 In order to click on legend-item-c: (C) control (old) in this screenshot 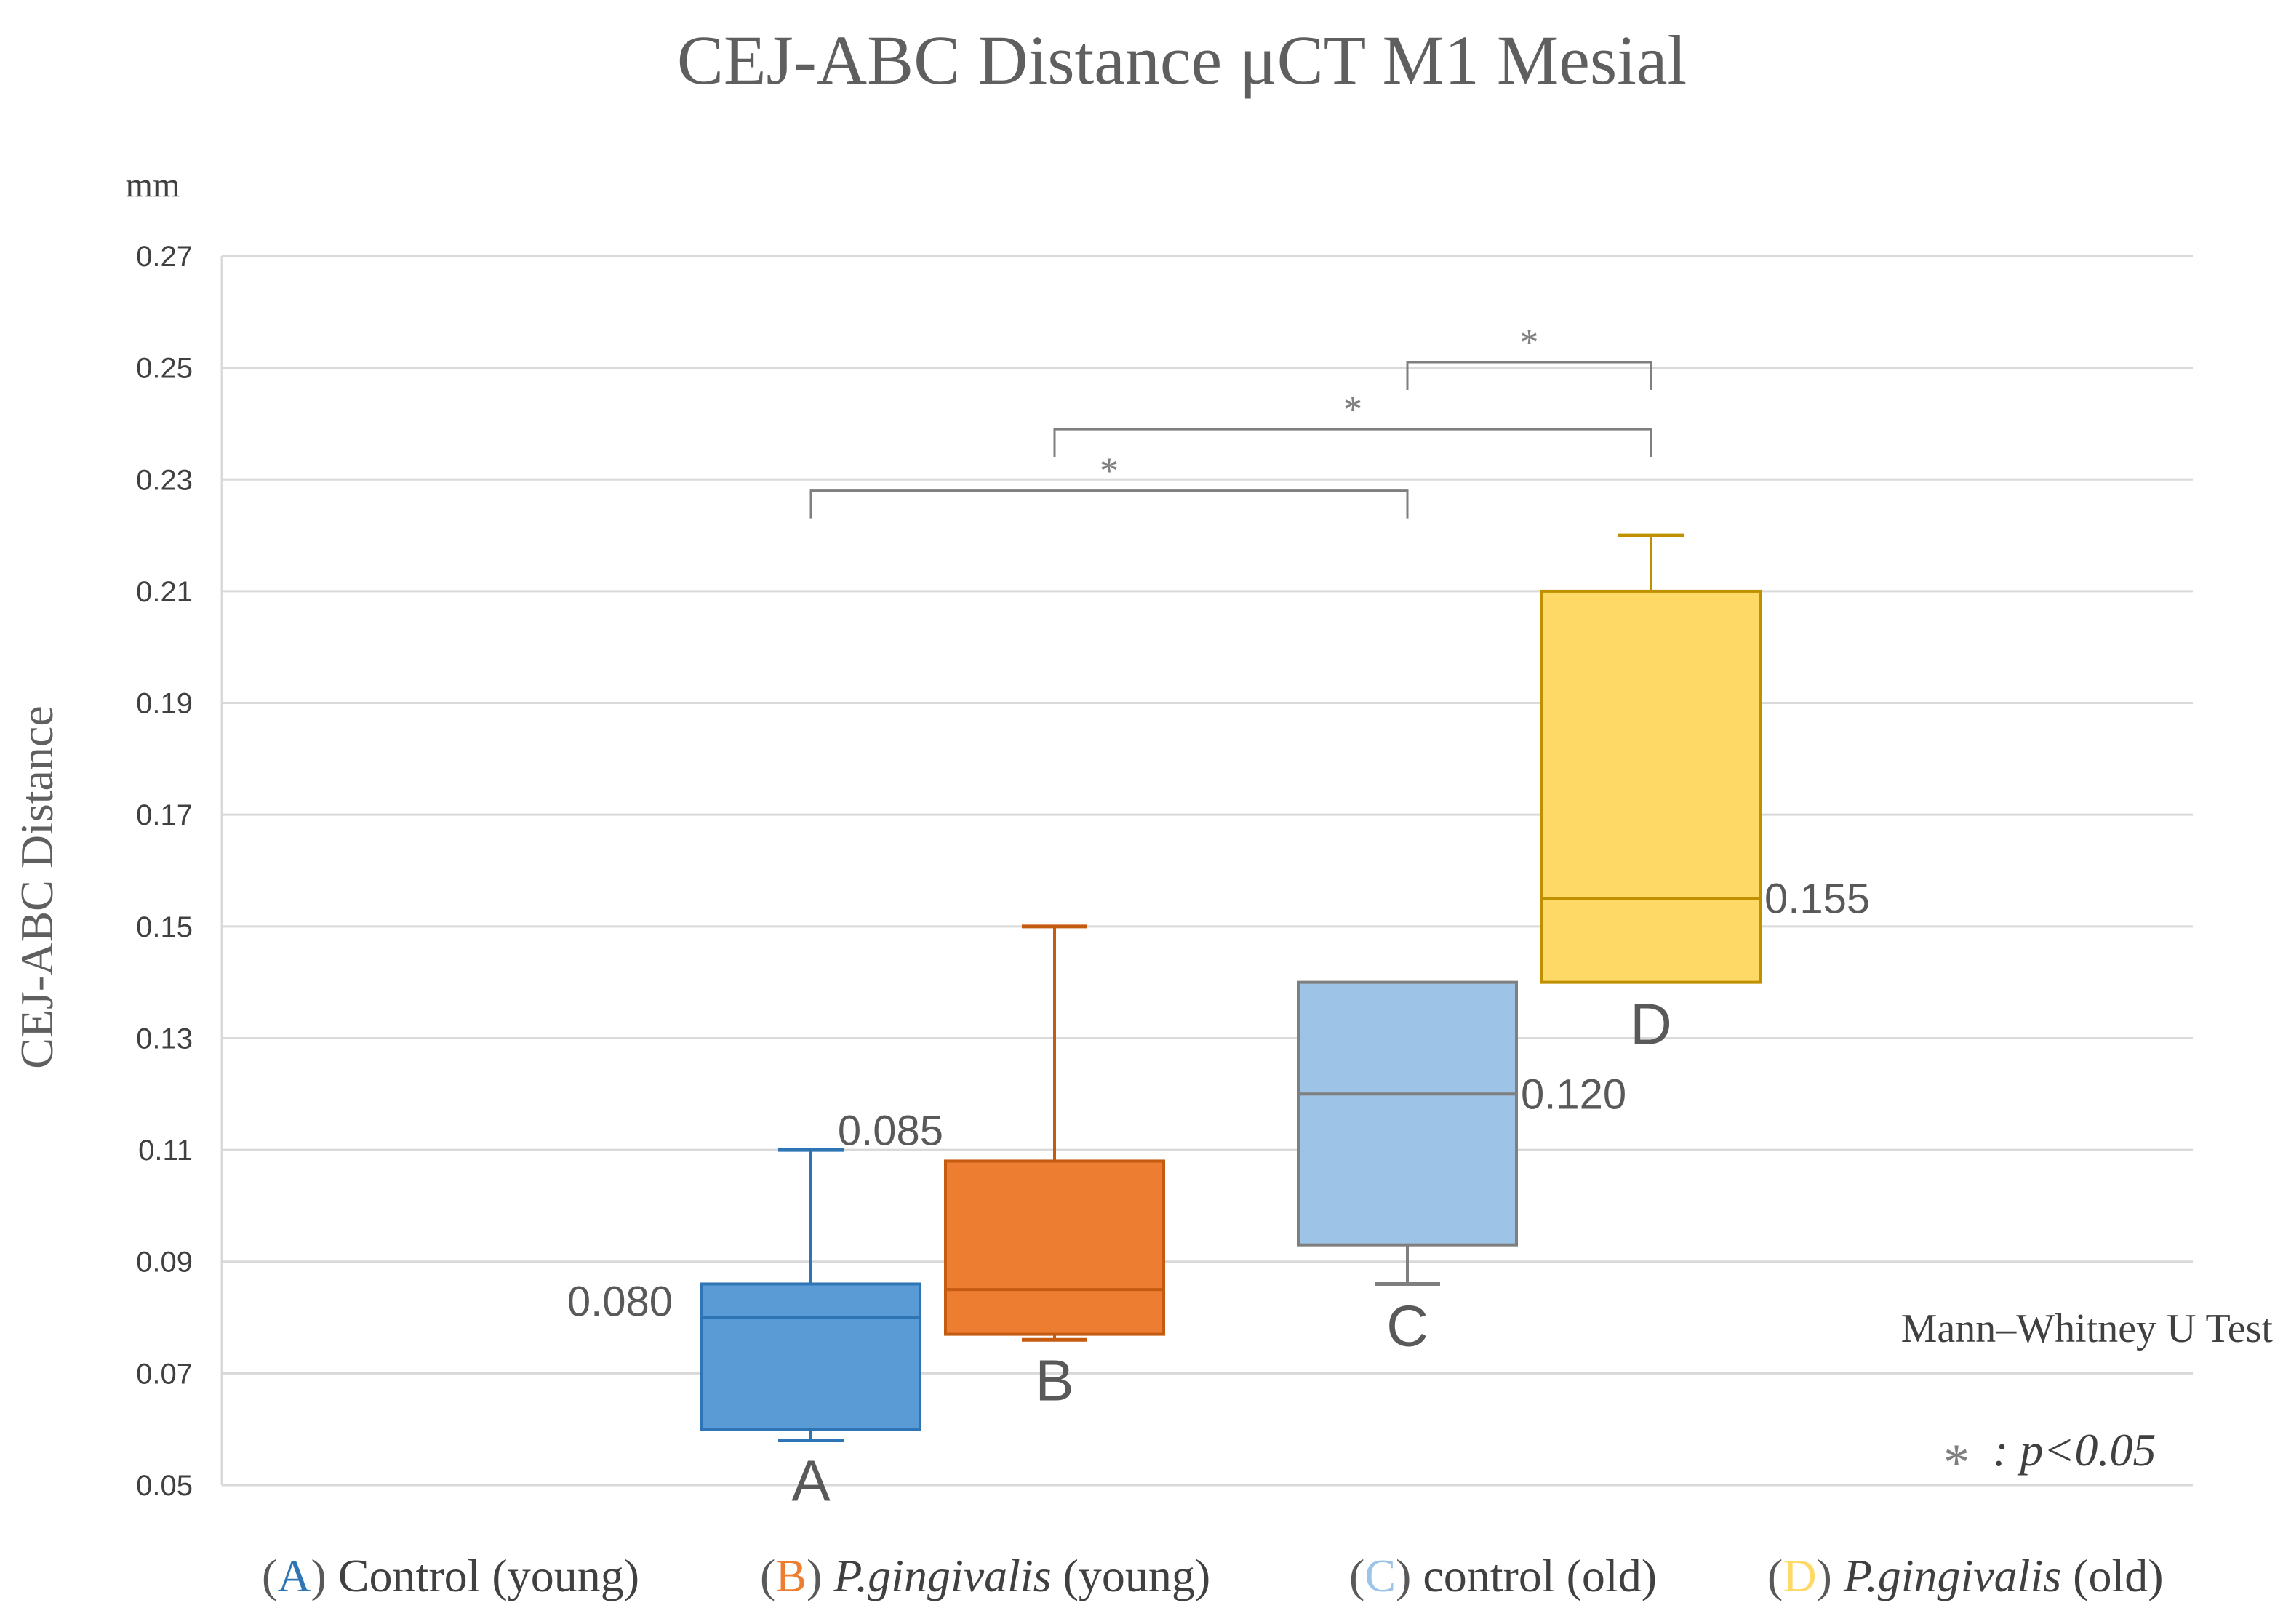, I will do `click(1503, 1575)`.